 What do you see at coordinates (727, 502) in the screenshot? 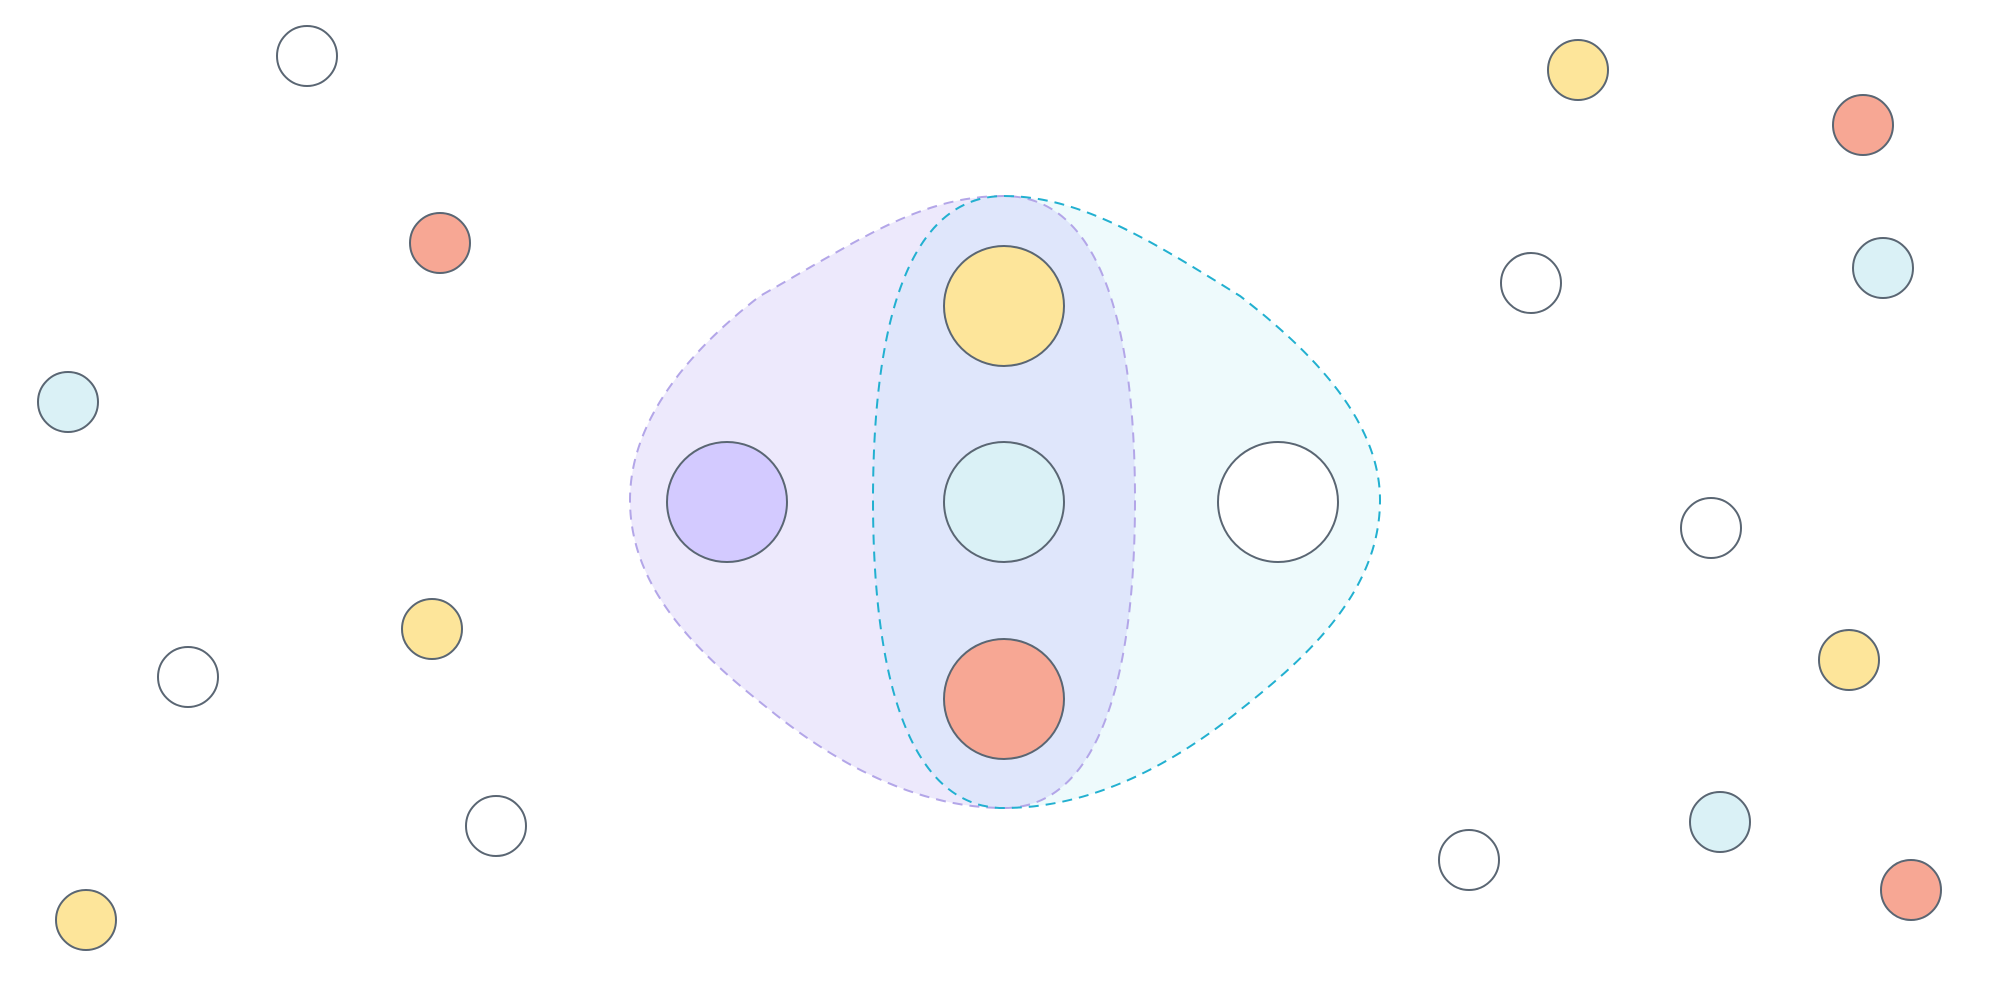
I see `member-node-left-only-lavender` at bounding box center [727, 502].